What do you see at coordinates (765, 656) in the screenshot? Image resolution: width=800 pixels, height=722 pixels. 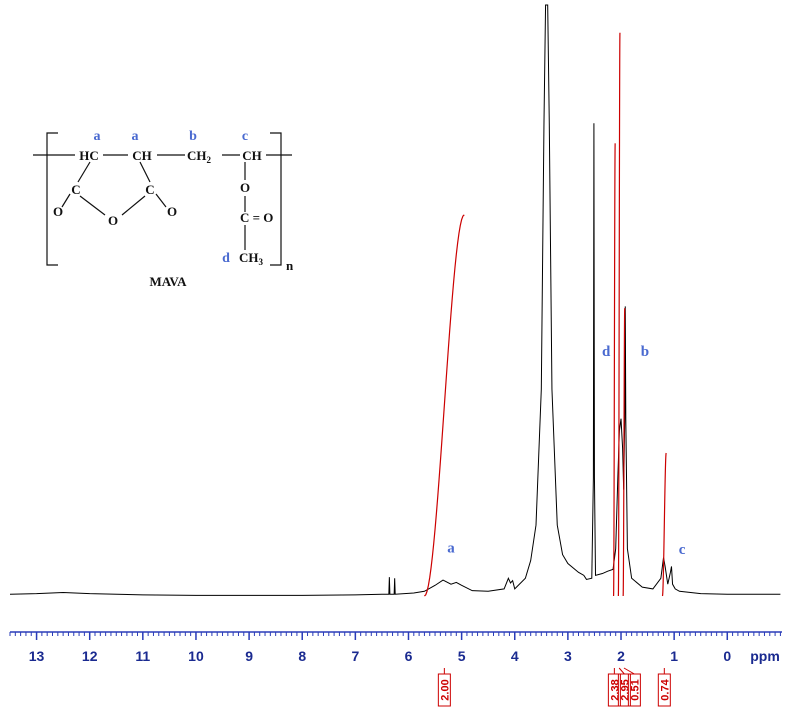 I see `x-axis-label: ppm` at bounding box center [765, 656].